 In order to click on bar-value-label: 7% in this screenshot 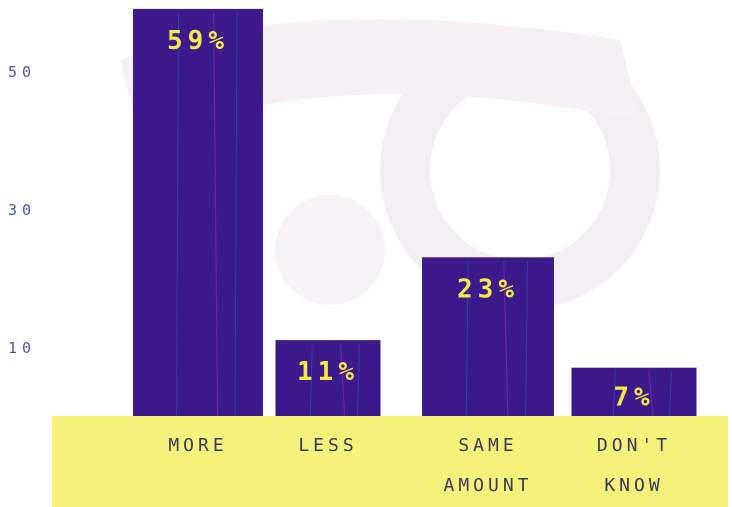, I will do `click(633, 398)`.